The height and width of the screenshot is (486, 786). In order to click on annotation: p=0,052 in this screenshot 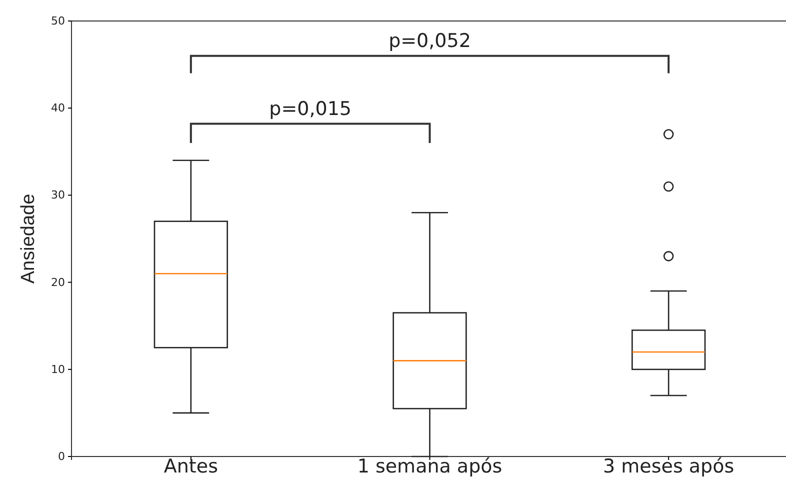, I will do `click(429, 41)`.